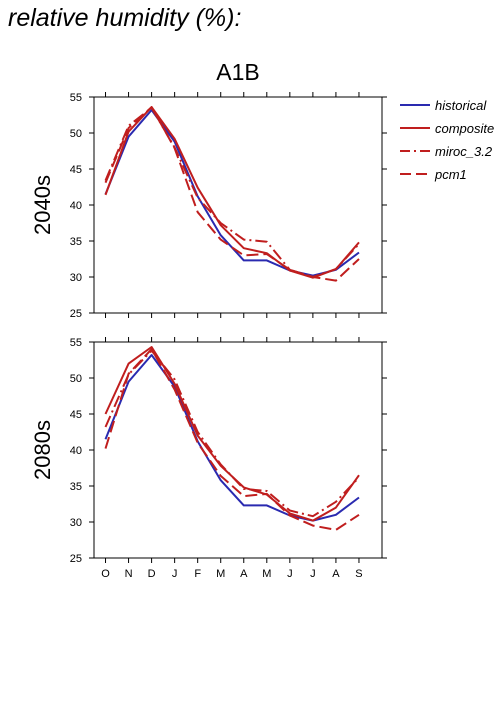  I want to click on x-tick-label: F, so click(197, 574).